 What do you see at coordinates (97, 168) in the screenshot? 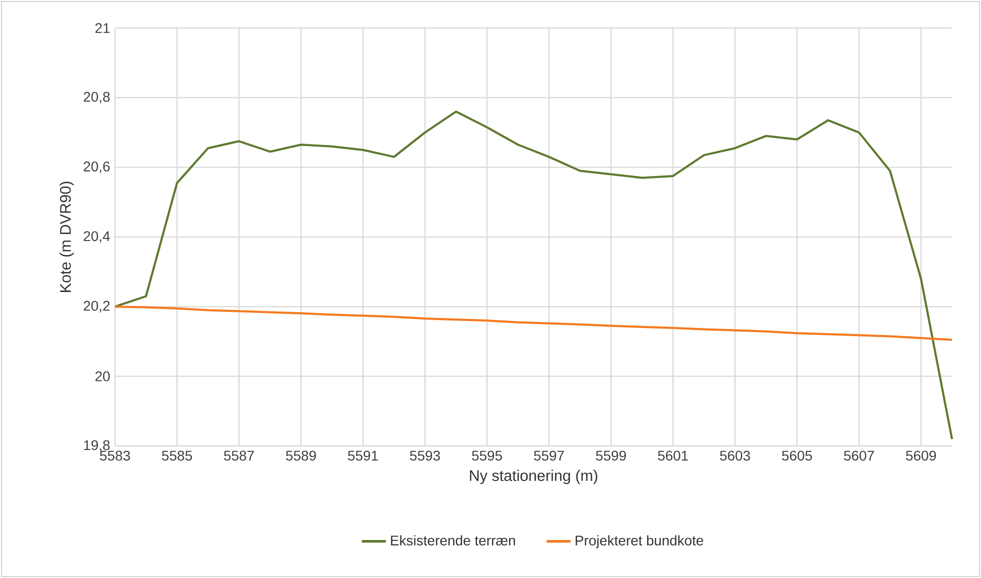
I see `y-tick-label: 20,6` at bounding box center [97, 168].